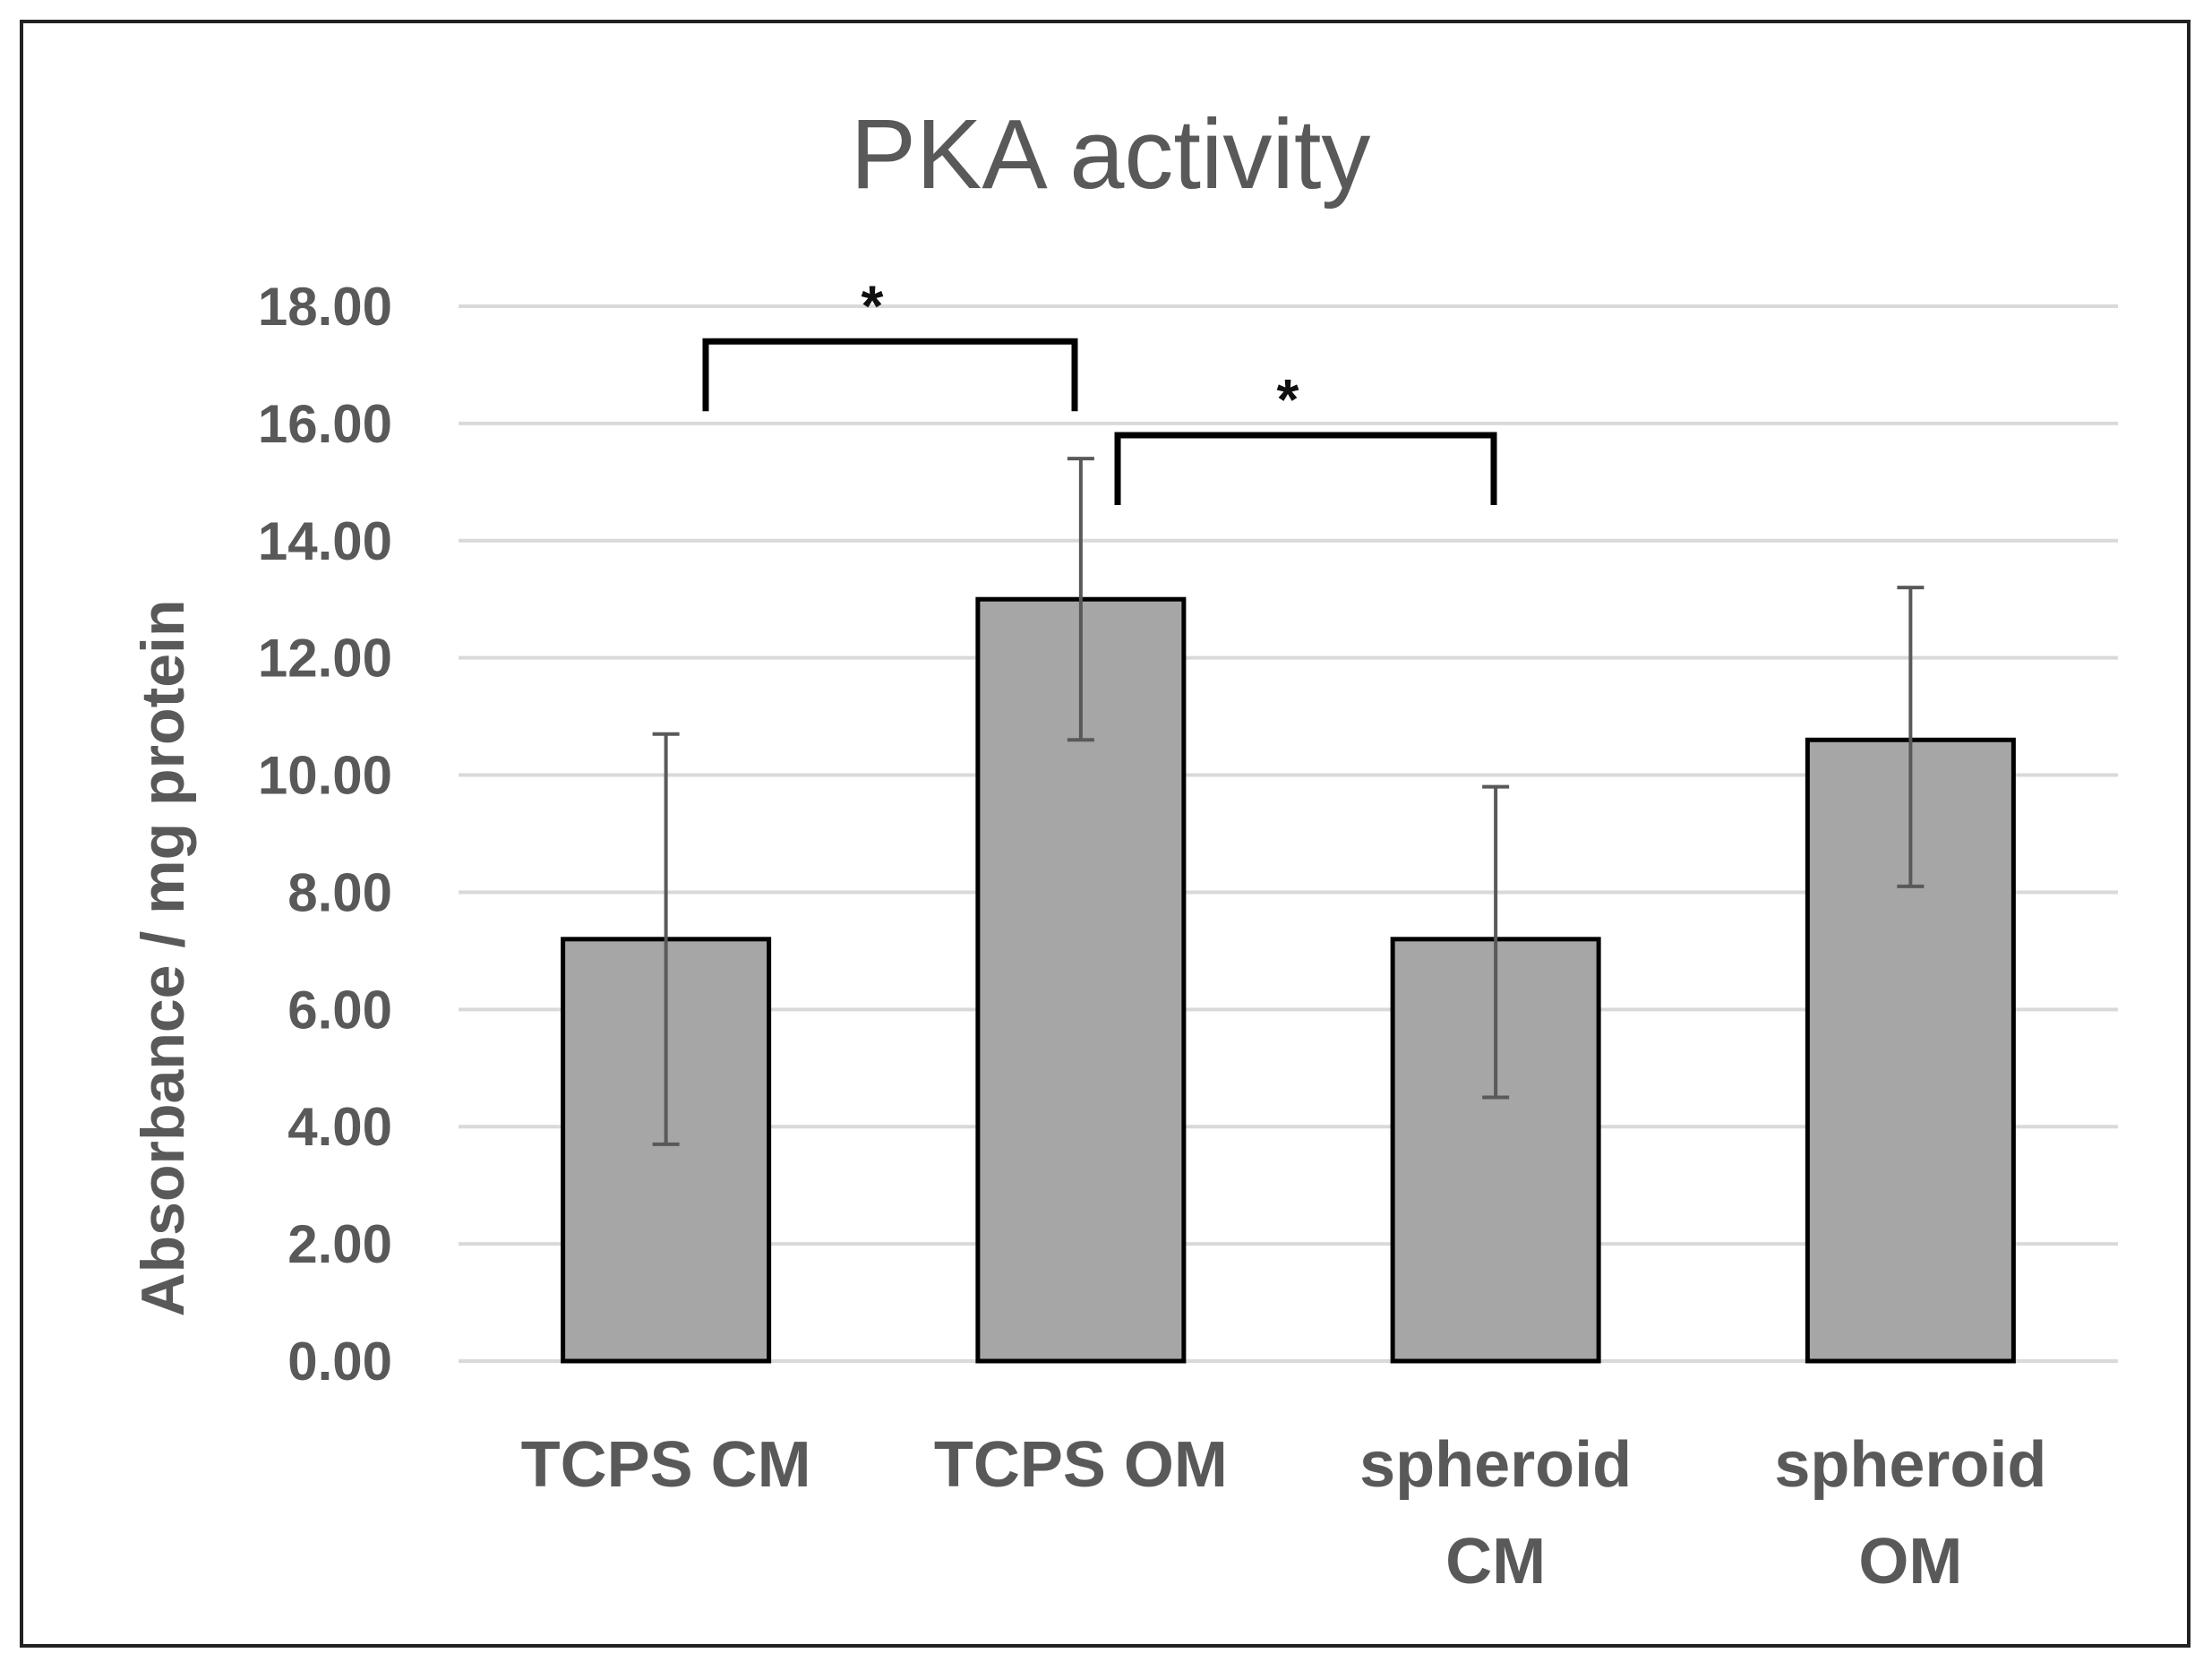  What do you see at coordinates (1081, 1465) in the screenshot?
I see `category-label: TCPS OM` at bounding box center [1081, 1465].